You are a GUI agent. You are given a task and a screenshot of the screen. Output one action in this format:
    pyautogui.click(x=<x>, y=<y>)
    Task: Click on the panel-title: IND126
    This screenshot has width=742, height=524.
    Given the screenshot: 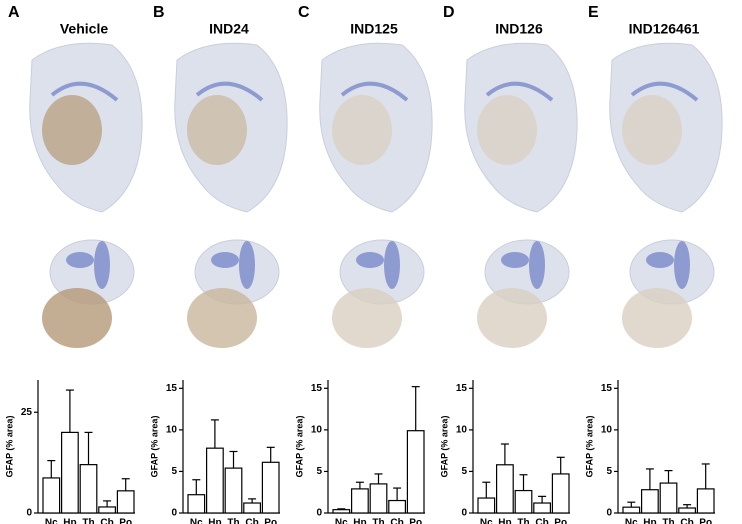 What is the action you would take?
    pyautogui.click(x=519, y=29)
    